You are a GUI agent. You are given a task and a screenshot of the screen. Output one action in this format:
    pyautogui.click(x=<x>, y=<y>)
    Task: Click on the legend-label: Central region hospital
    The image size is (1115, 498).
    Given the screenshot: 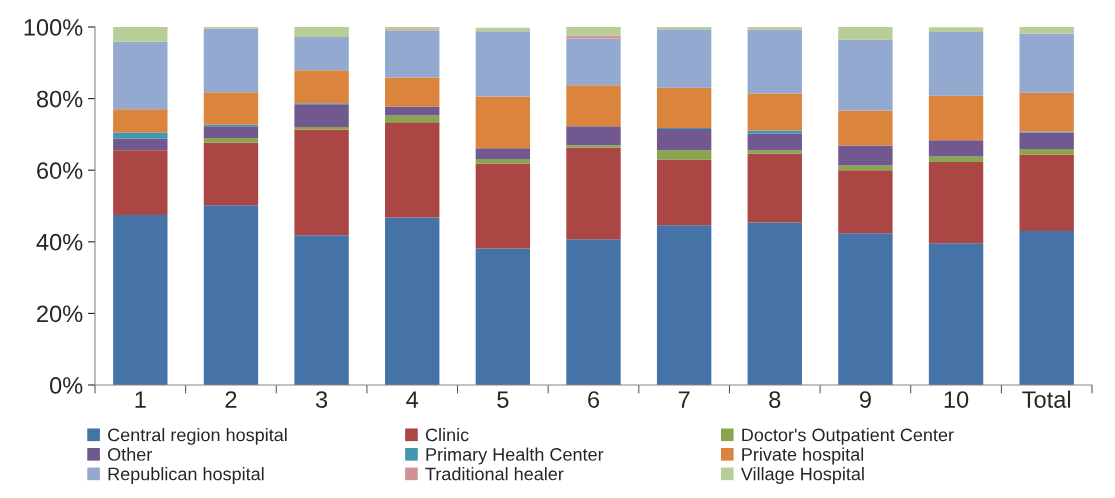 What is the action you would take?
    pyautogui.click(x=197, y=436)
    